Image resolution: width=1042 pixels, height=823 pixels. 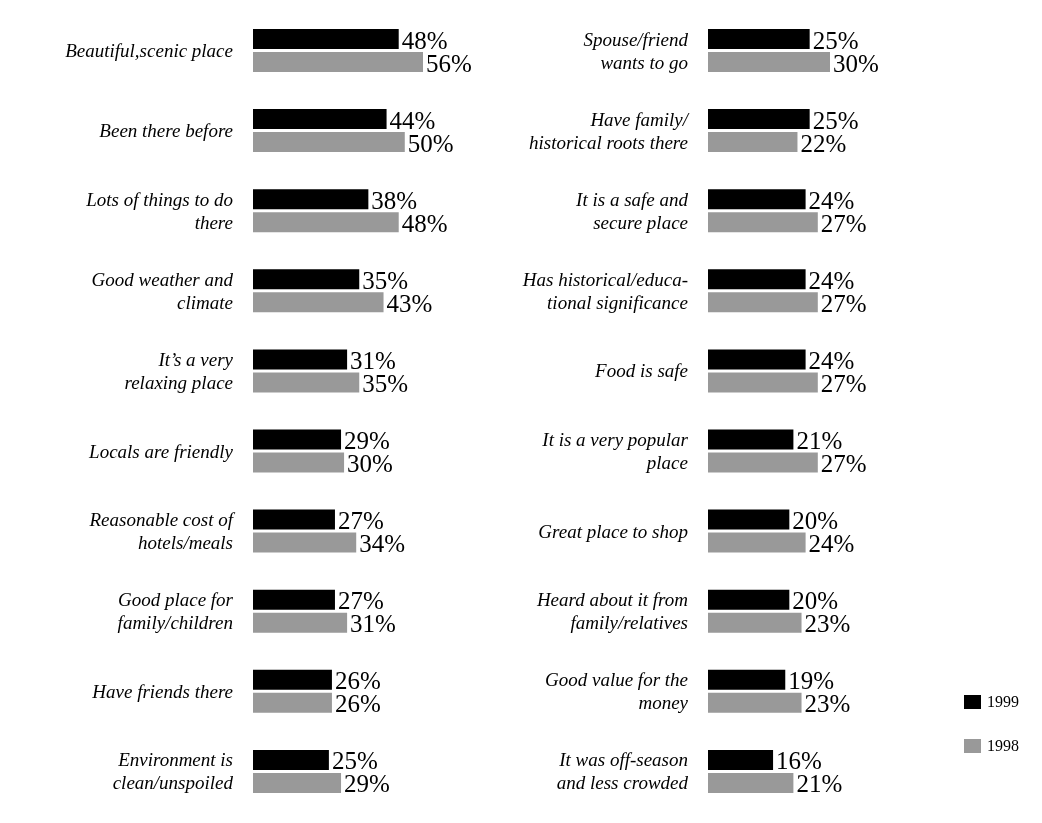 I want to click on y-tick-label: Good place for family/children, so click(x=175, y=610).